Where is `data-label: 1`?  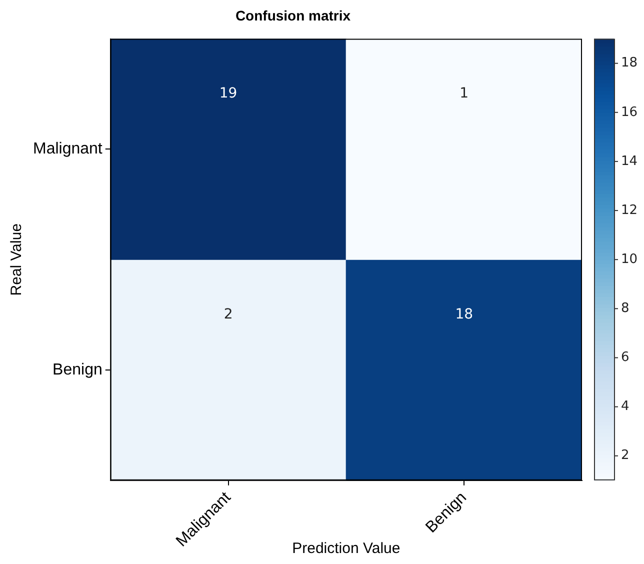 data-label: 1 is located at coordinates (464, 94).